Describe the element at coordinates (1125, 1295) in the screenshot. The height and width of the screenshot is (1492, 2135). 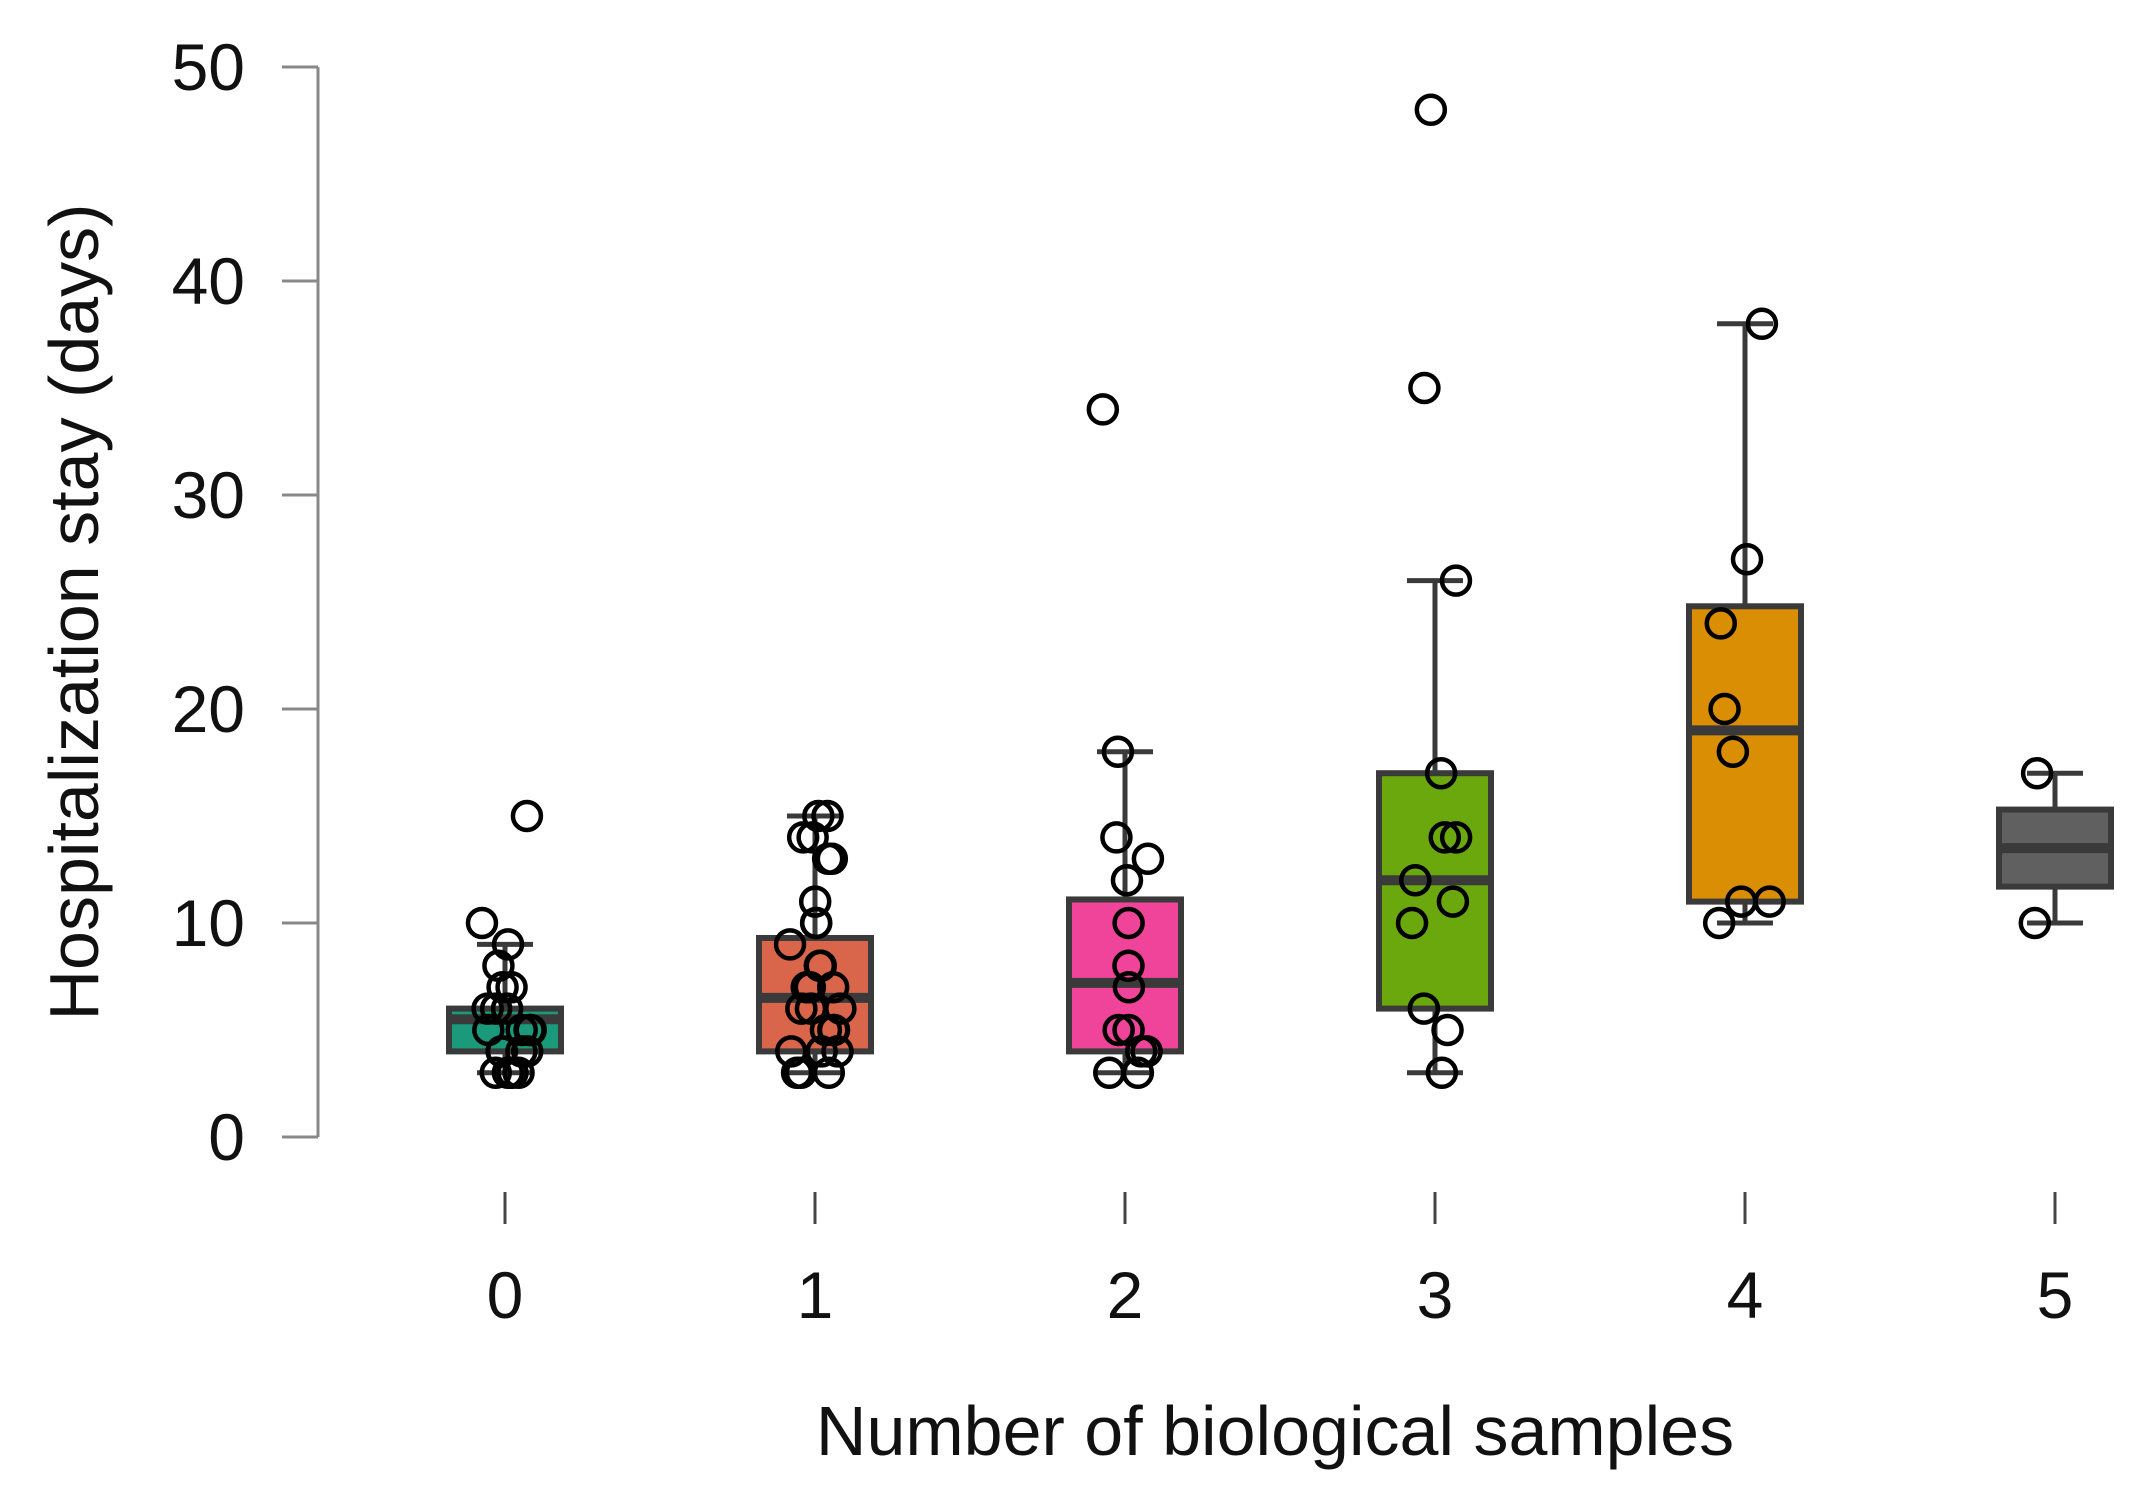
I see `x-tick-label-2: 2` at that location.